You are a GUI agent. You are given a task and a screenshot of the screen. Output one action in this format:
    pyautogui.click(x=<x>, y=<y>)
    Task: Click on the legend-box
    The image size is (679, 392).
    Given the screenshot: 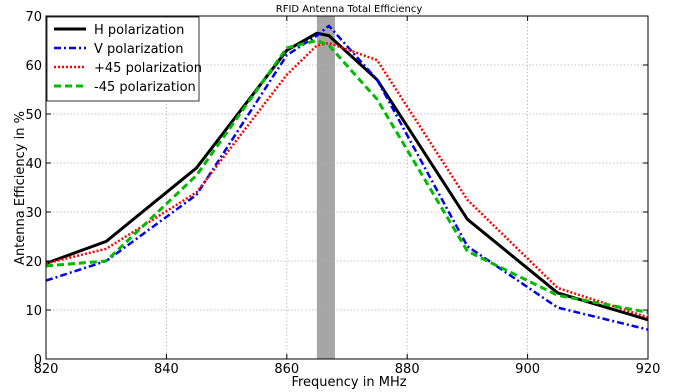 What is the action you would take?
    pyautogui.click(x=123, y=59)
    